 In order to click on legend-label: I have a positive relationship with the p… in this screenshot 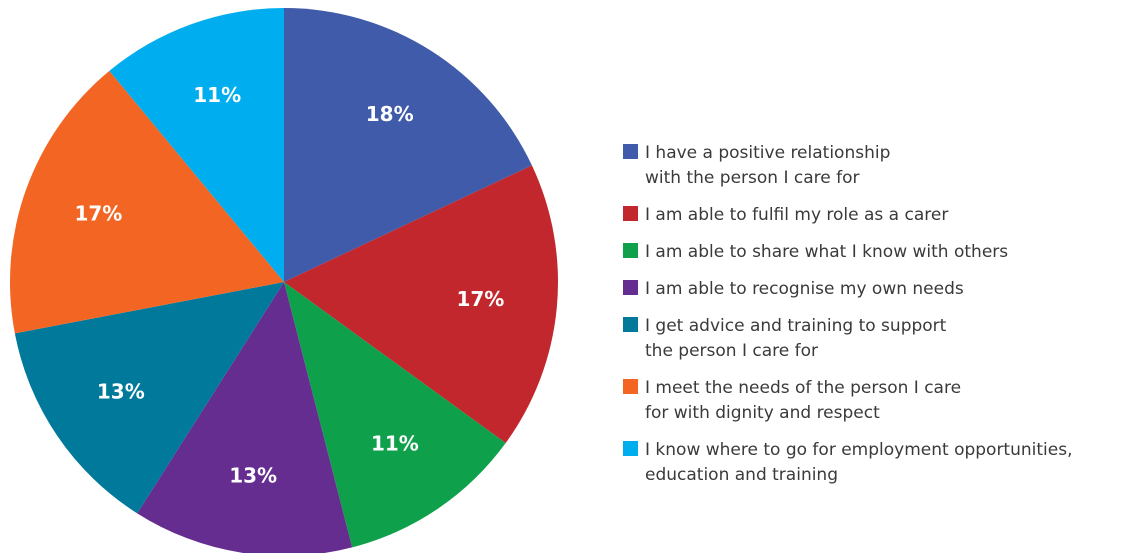, I will do `click(767, 165)`.